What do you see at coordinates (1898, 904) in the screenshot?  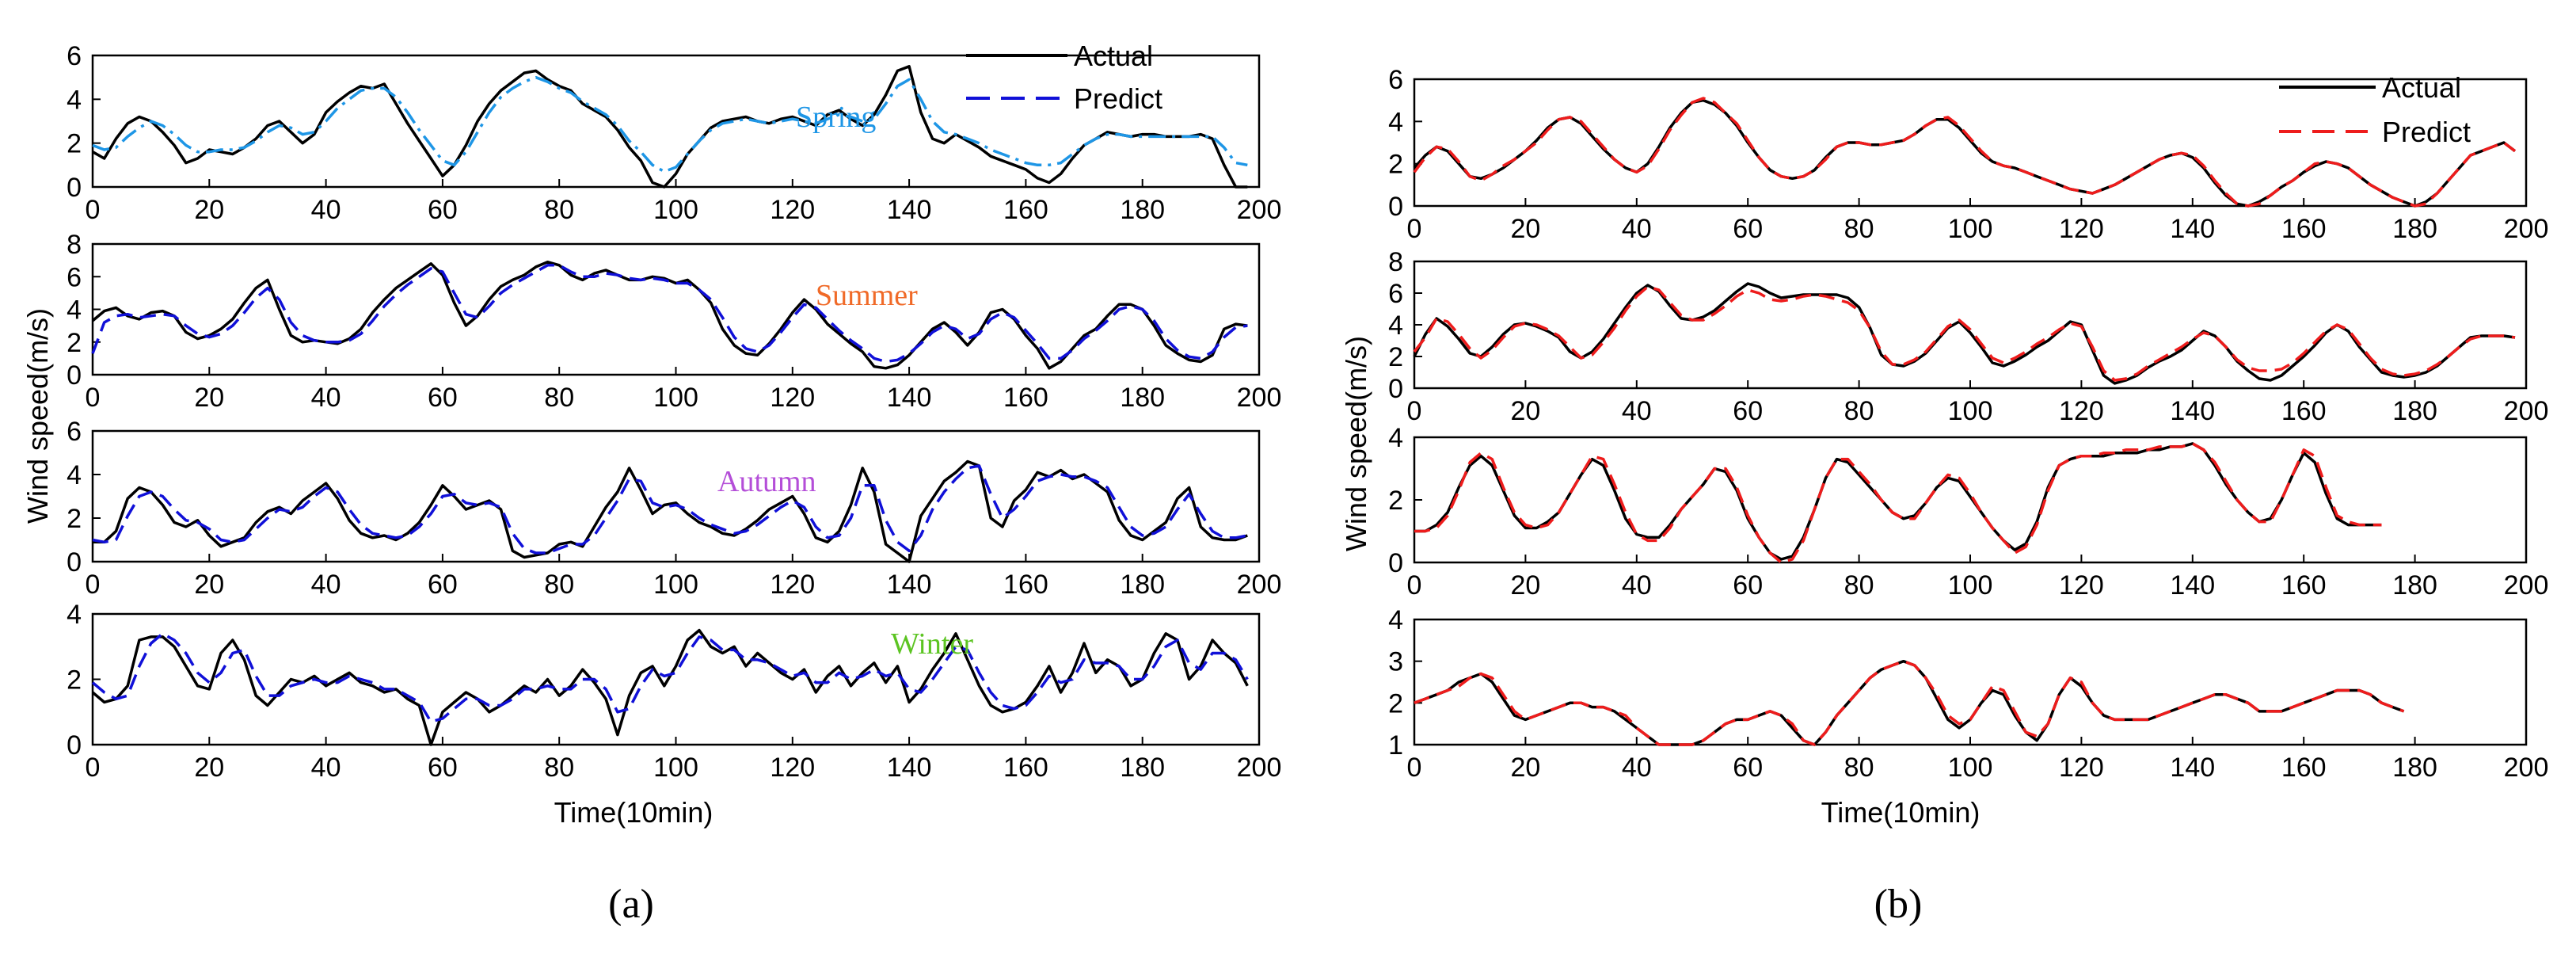 I see `panel-label-b: (b)` at bounding box center [1898, 904].